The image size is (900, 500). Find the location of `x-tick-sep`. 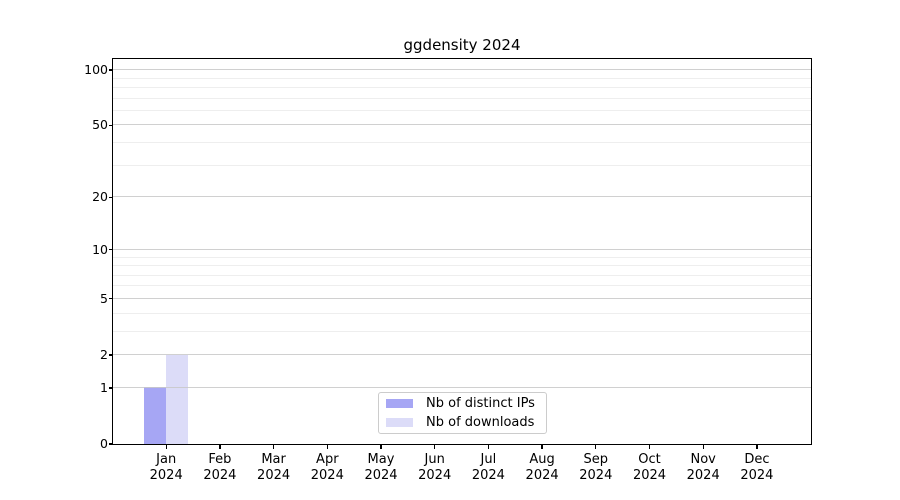

x-tick-sep is located at coordinates (596, 446).